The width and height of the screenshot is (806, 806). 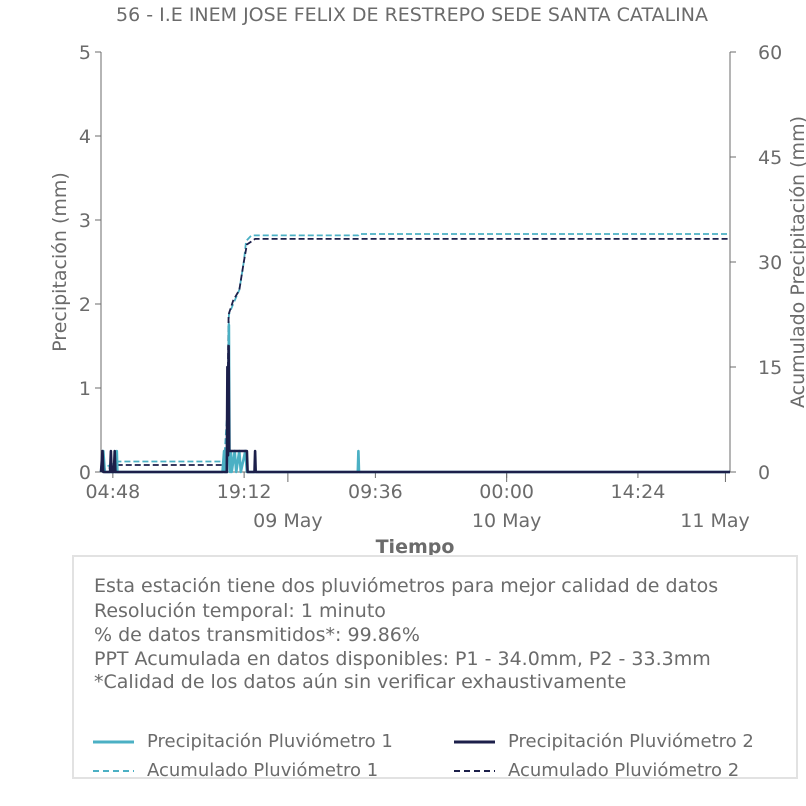 I want to click on y2-tick-label: 45, so click(x=770, y=158).